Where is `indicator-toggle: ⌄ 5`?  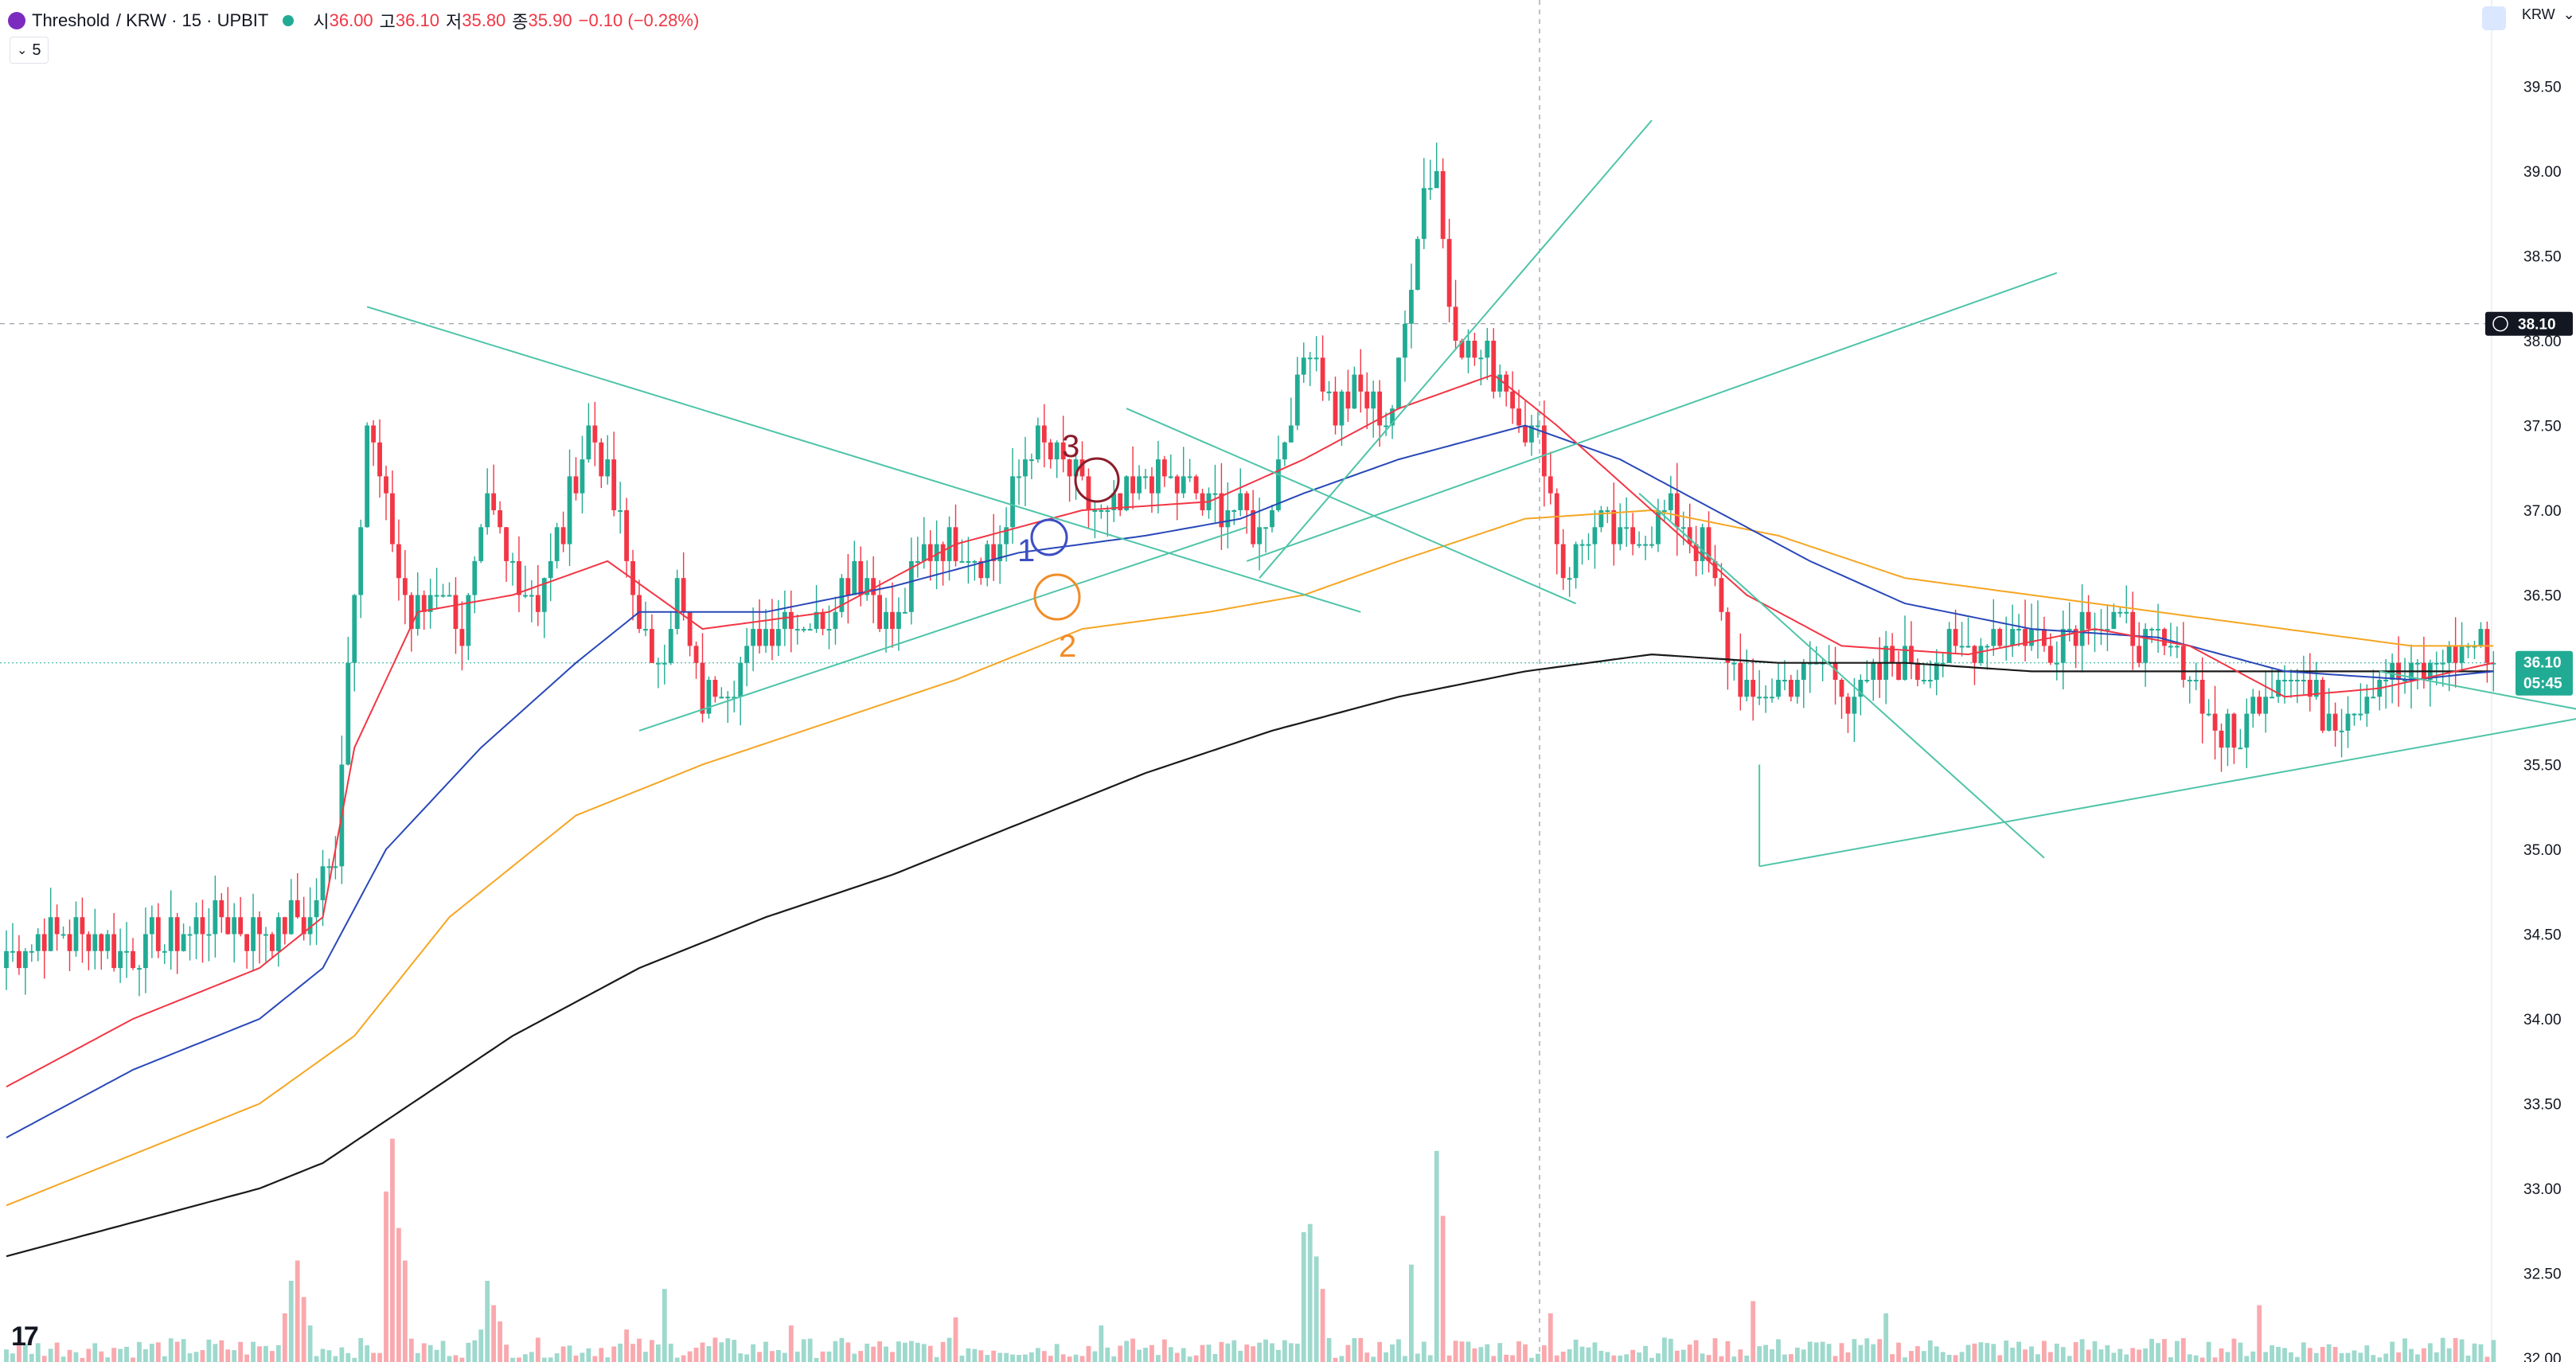 indicator-toggle: ⌄ 5 is located at coordinates (29, 51).